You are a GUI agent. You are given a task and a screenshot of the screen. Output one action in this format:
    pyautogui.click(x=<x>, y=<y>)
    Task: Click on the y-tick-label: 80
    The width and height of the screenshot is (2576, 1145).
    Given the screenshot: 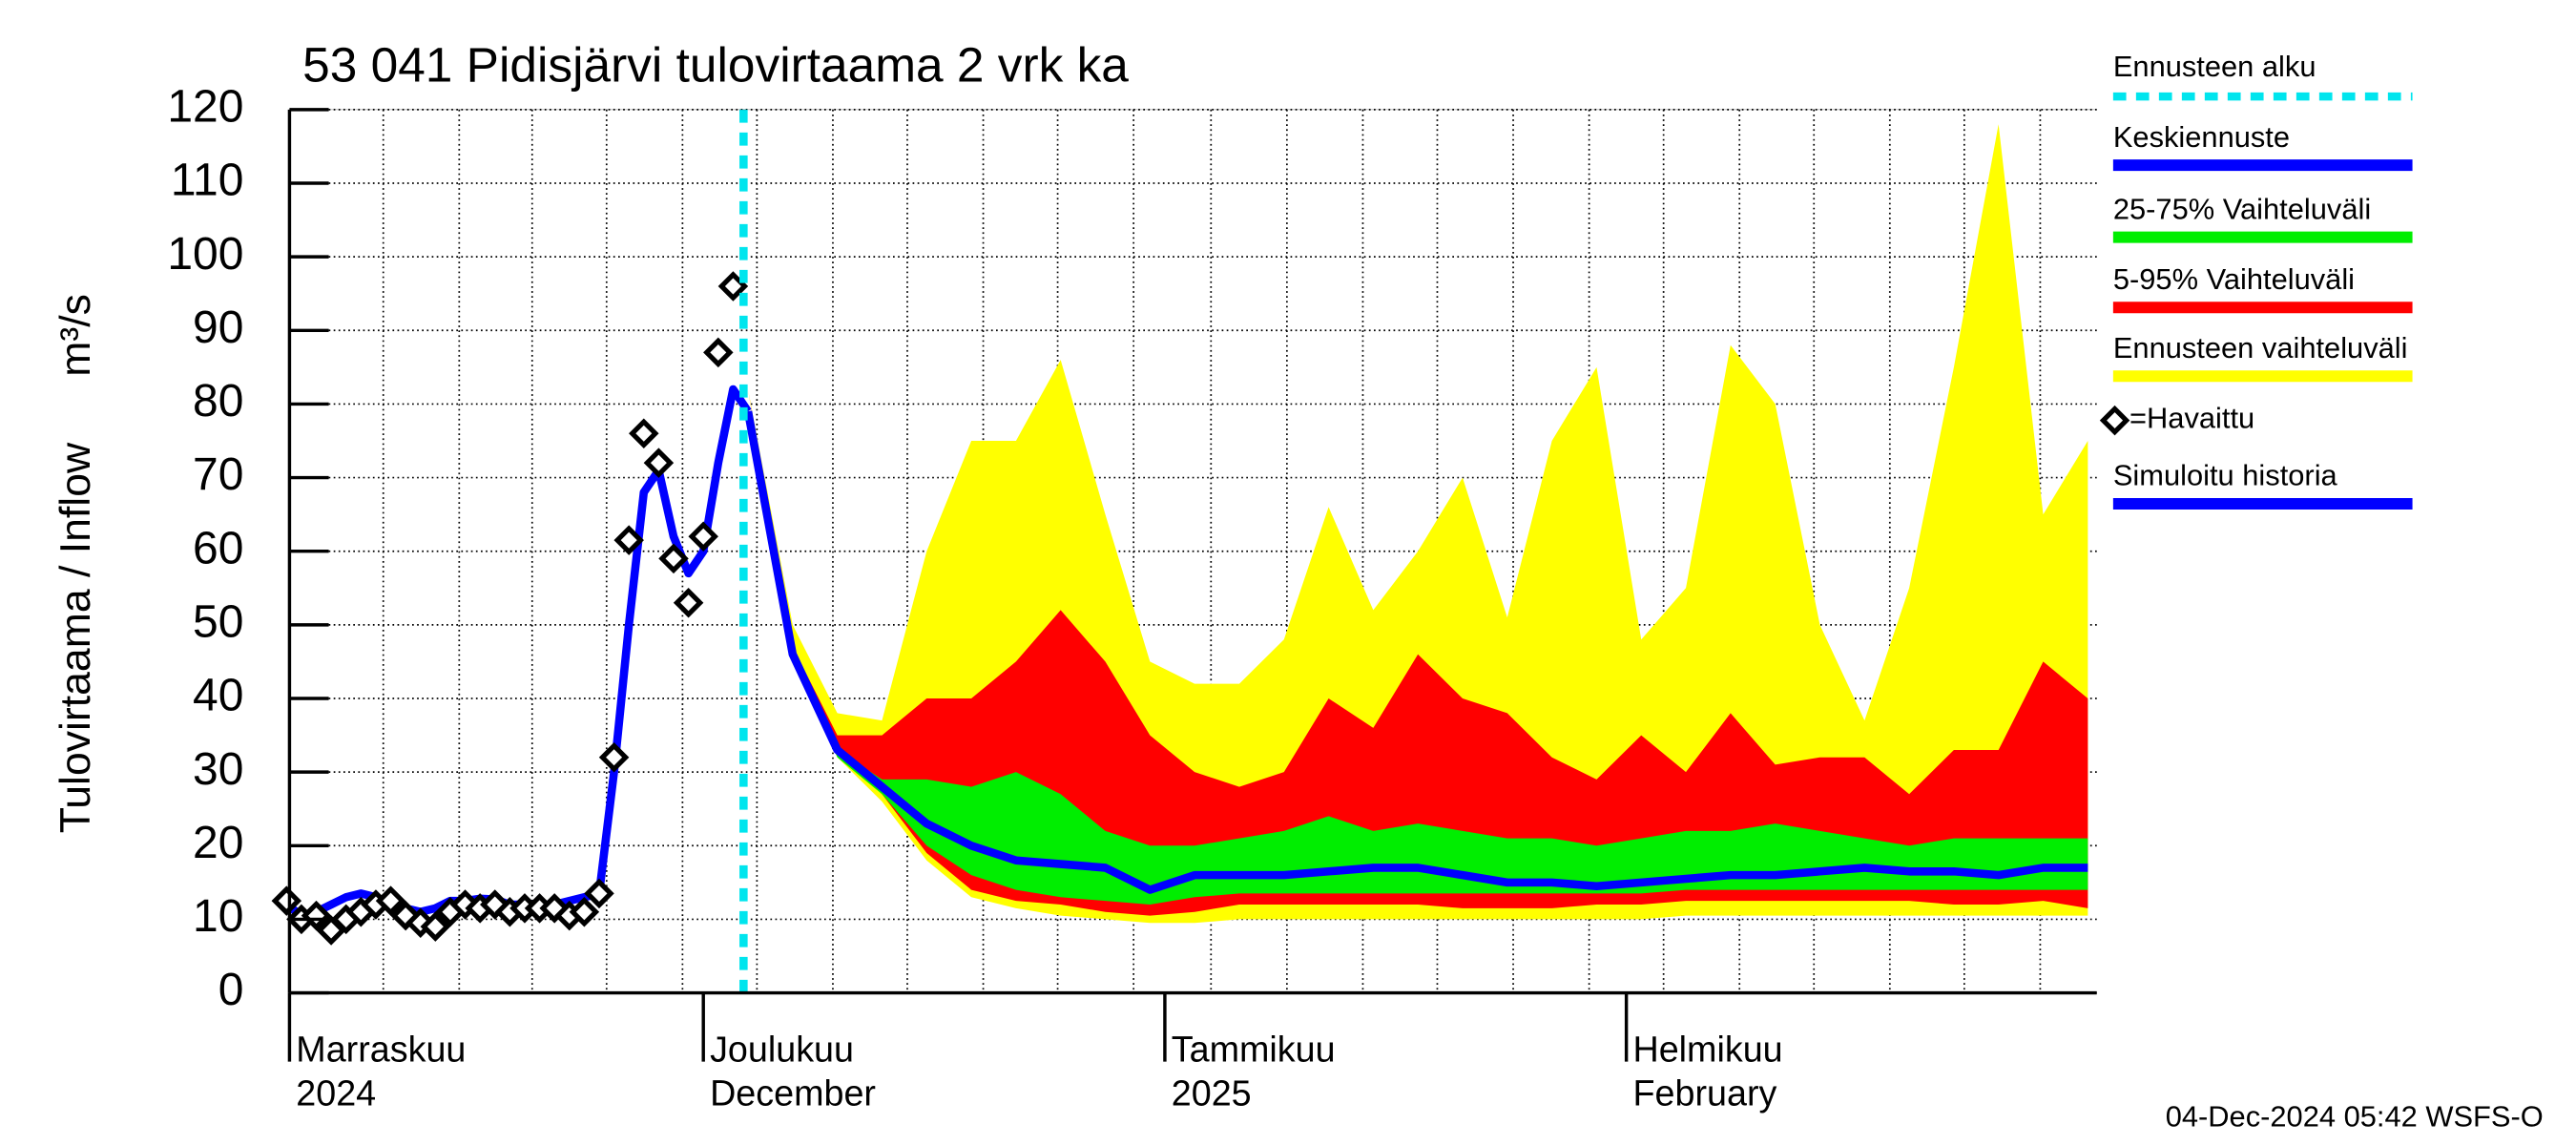 What is the action you would take?
    pyautogui.click(x=218, y=402)
    